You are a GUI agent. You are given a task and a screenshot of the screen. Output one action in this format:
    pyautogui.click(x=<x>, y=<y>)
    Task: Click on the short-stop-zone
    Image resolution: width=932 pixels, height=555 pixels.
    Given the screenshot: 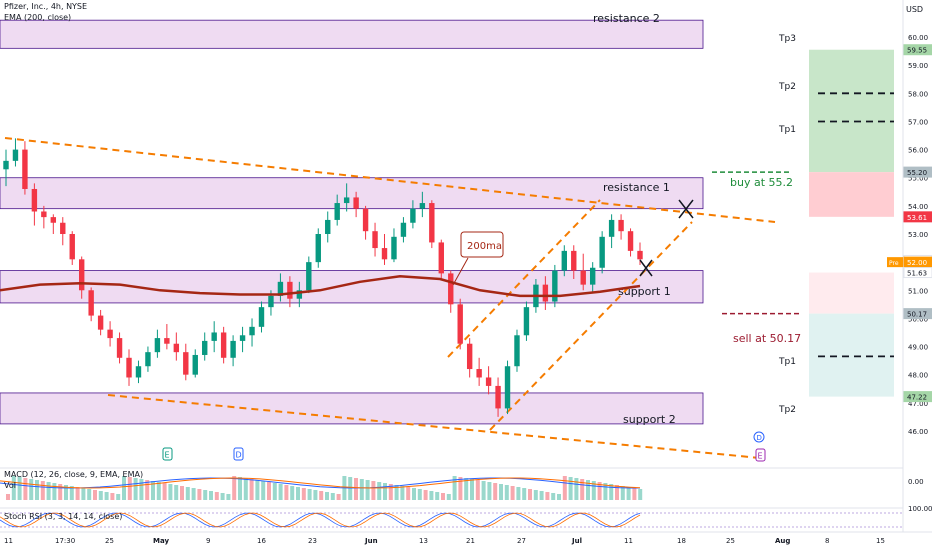 What is the action you would take?
    pyautogui.click(x=851, y=293)
    